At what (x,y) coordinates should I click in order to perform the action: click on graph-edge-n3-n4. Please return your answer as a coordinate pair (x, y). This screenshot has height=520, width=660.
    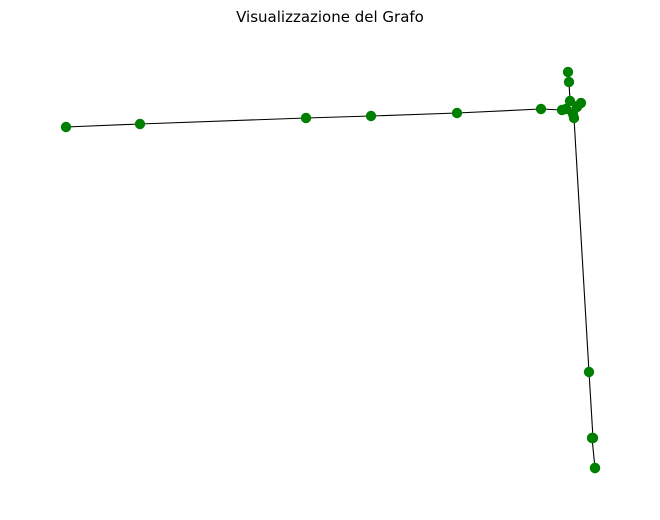
    Looking at the image, I should click on (414, 114).